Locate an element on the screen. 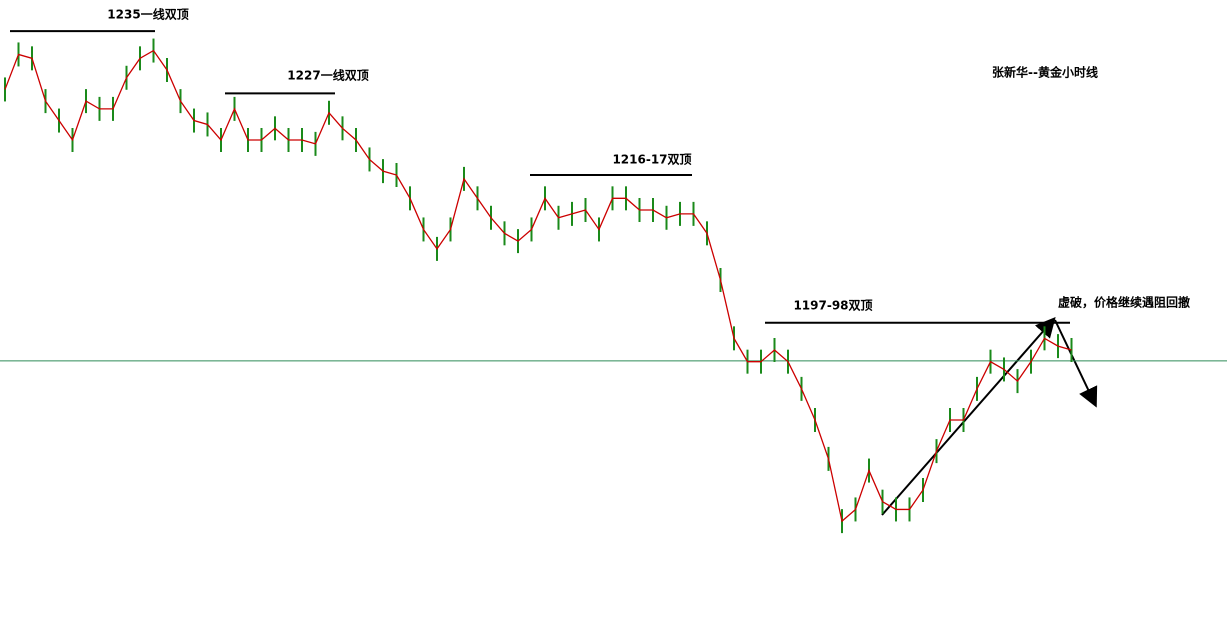  level-label: 1227一线双顶 is located at coordinates (327, 75).